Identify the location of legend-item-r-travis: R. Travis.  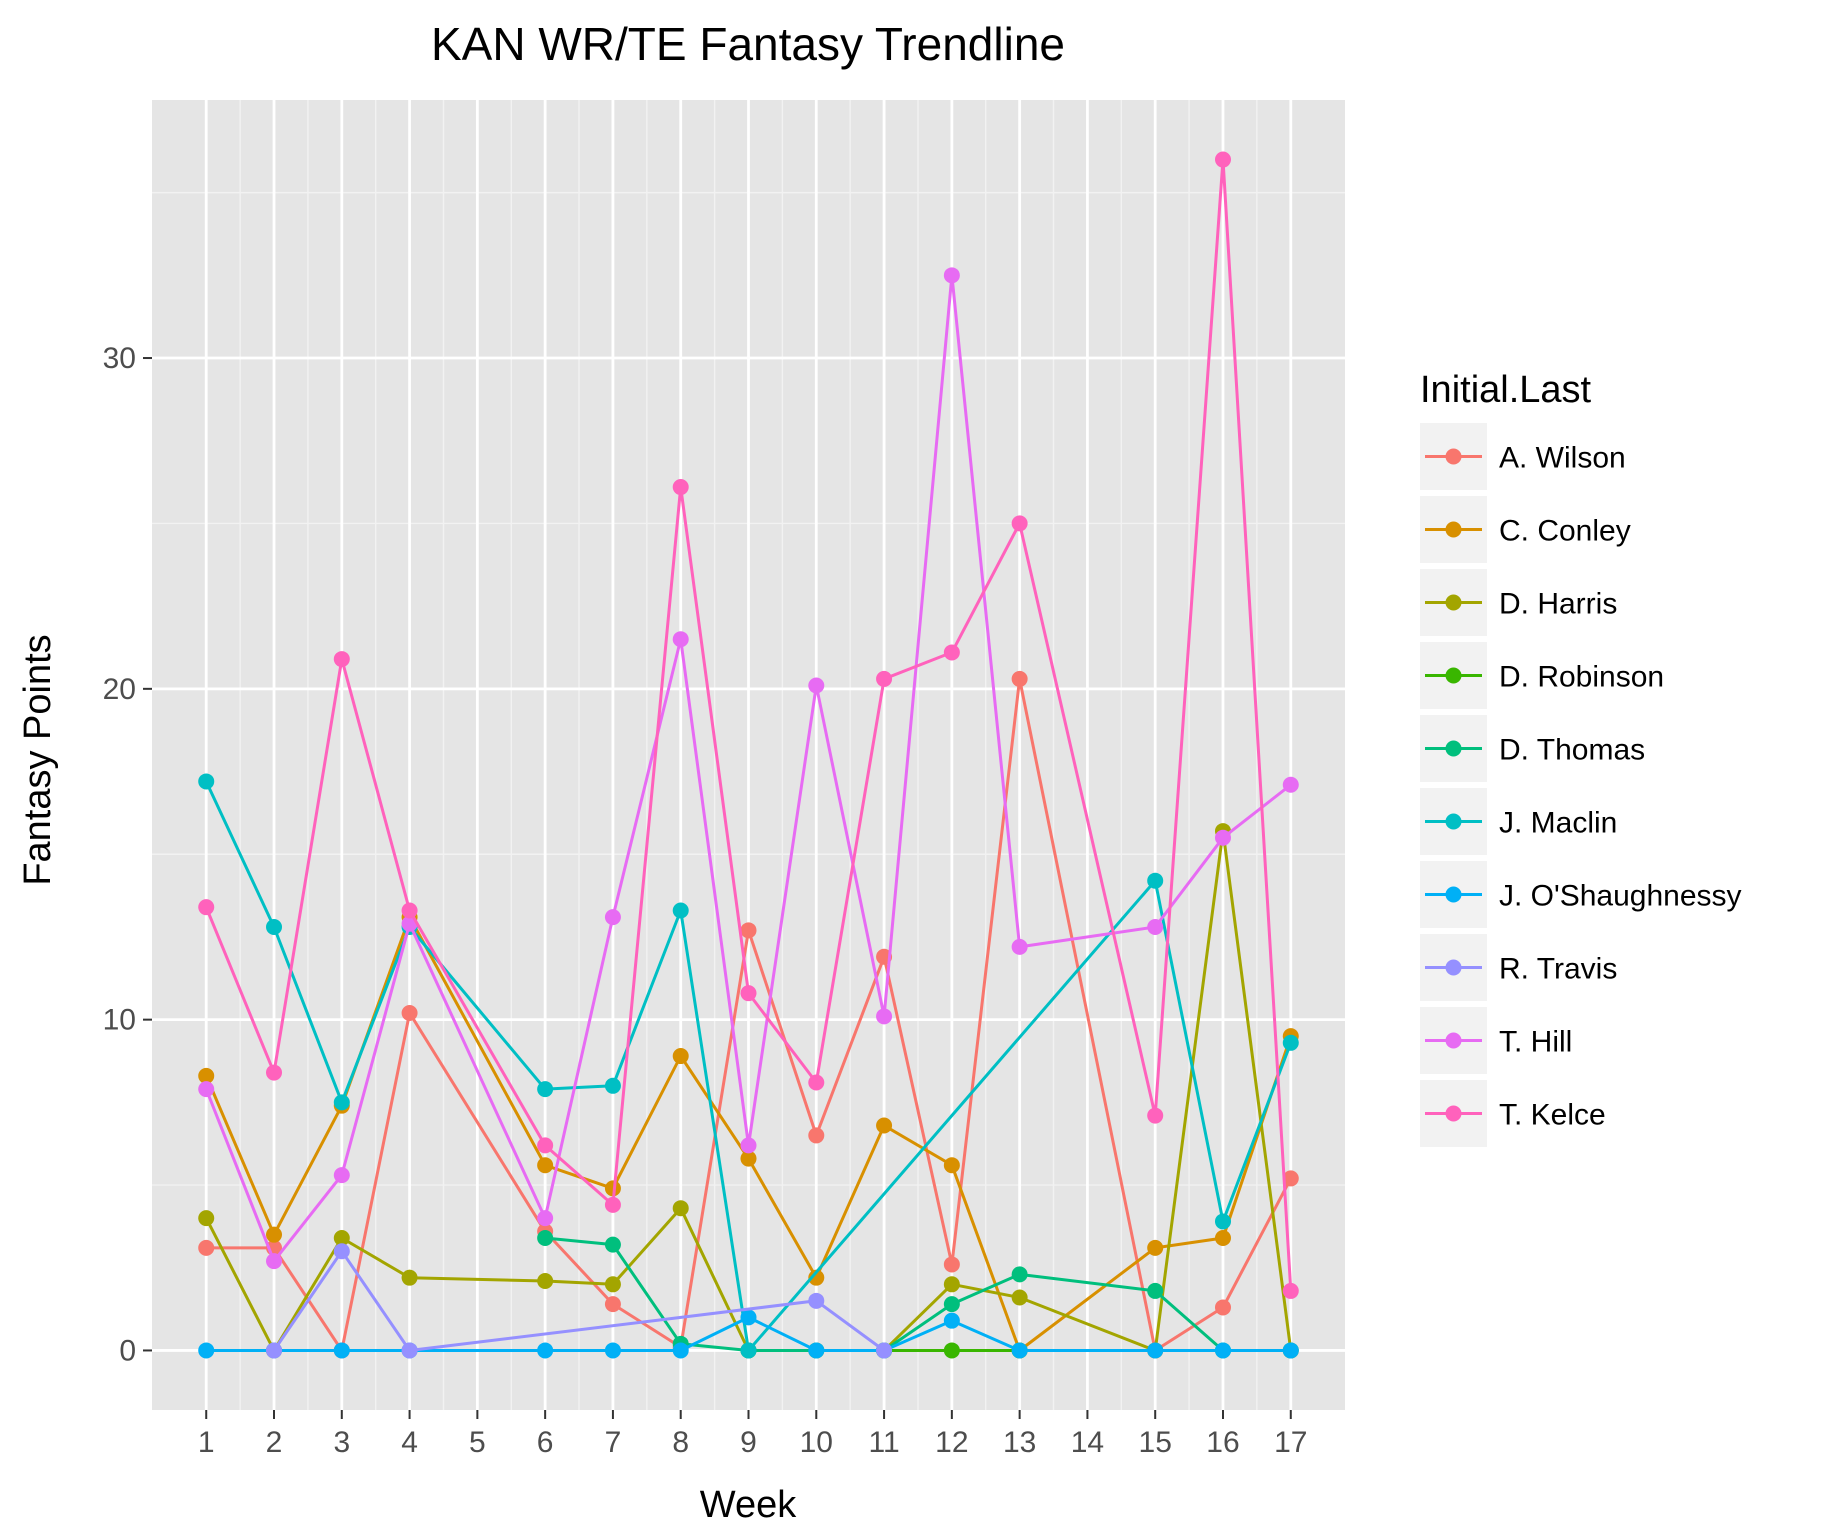
(1518, 967).